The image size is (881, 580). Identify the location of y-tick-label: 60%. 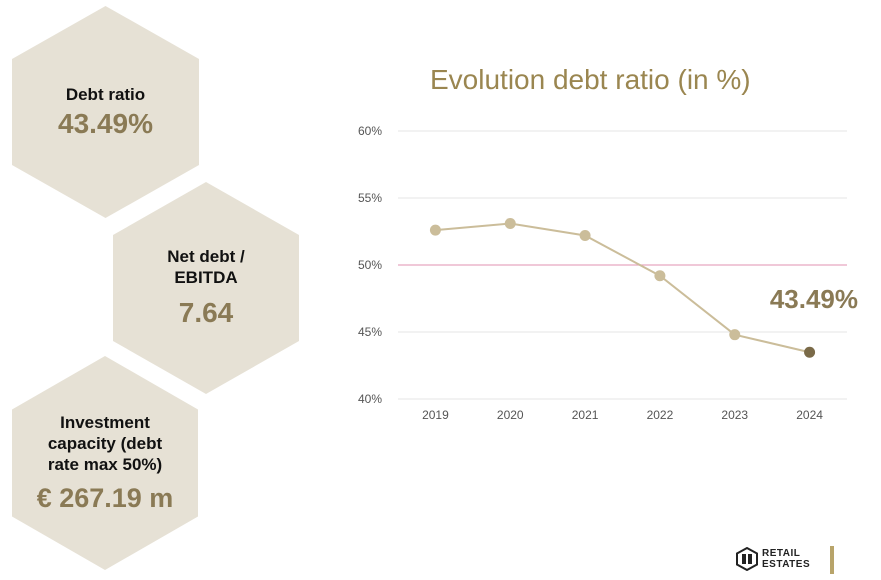
(370, 131).